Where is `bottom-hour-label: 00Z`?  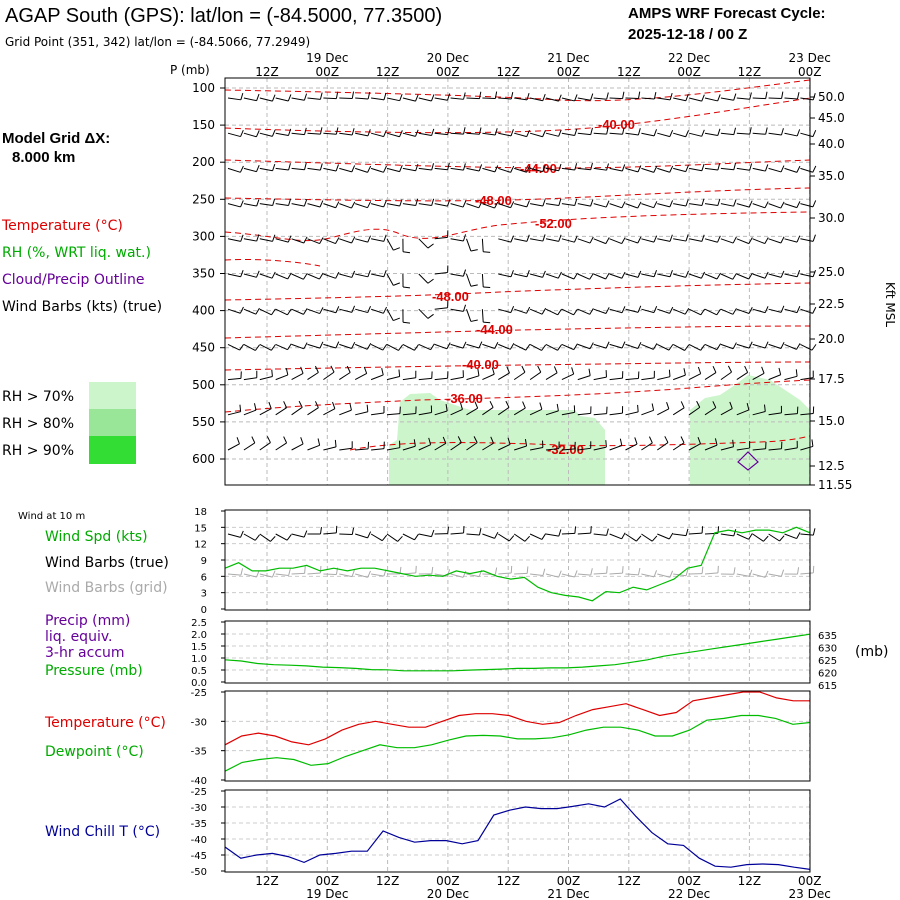
bottom-hour-label: 00Z is located at coordinates (328, 881).